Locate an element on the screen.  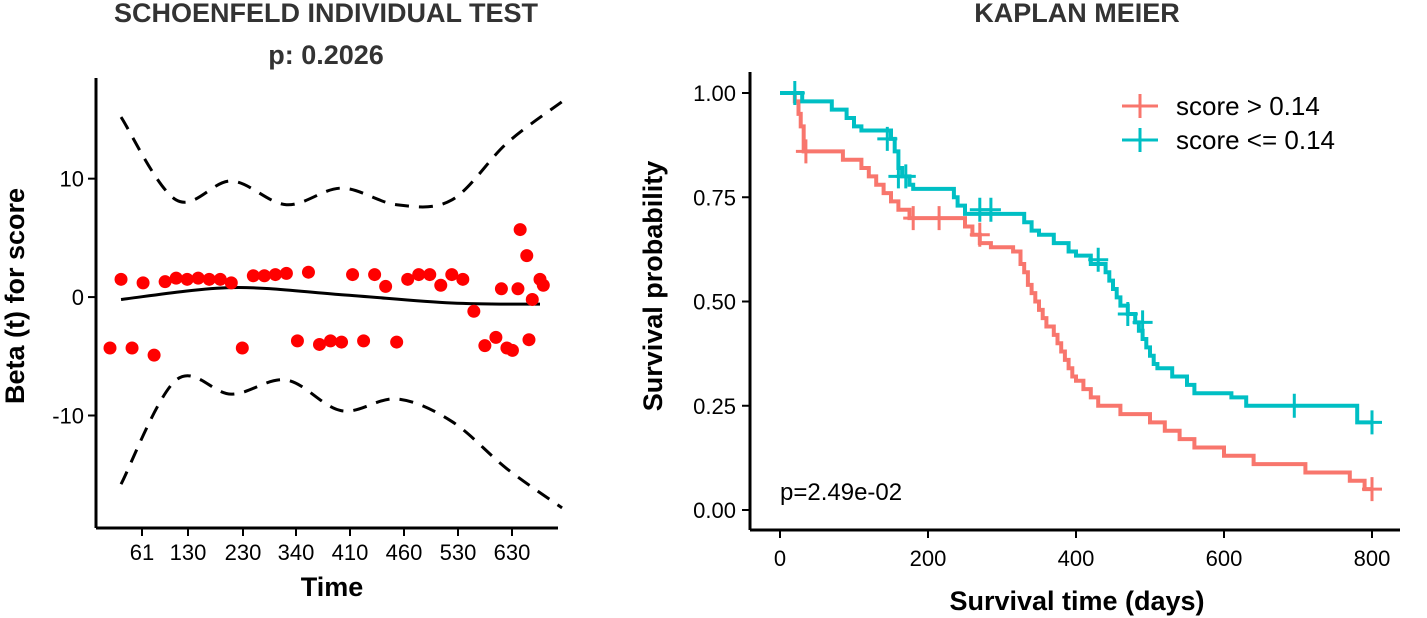
y-tick-label: 10 is located at coordinates (72, 179).